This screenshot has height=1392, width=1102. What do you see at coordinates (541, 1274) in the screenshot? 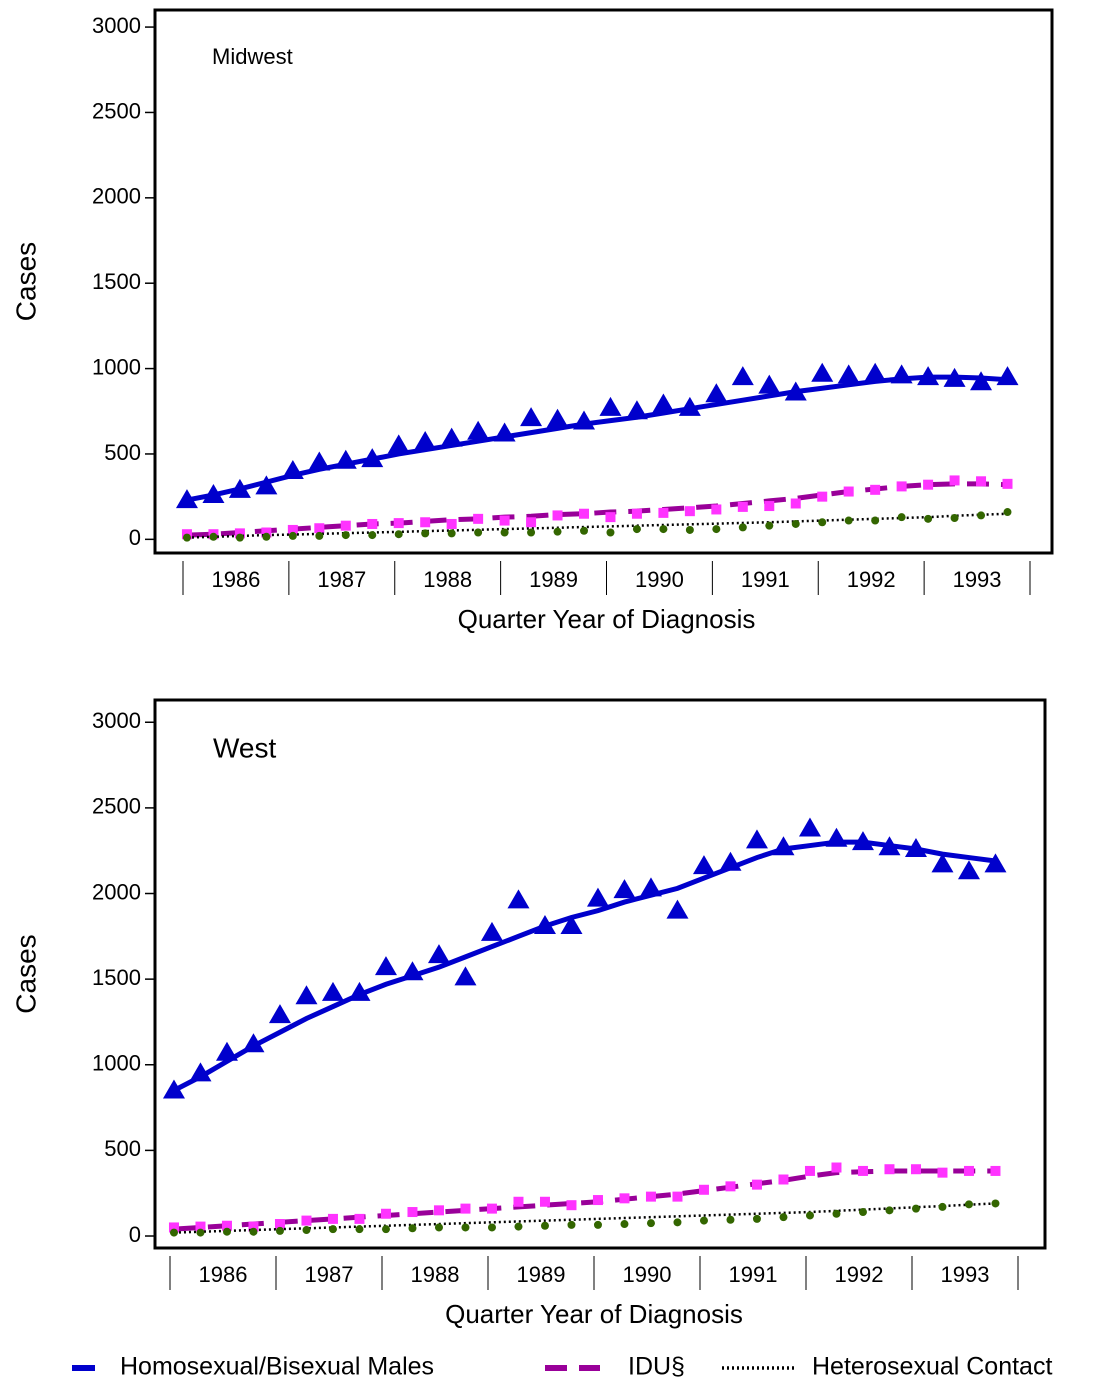
I see `x-tick-label: 1989` at bounding box center [541, 1274].